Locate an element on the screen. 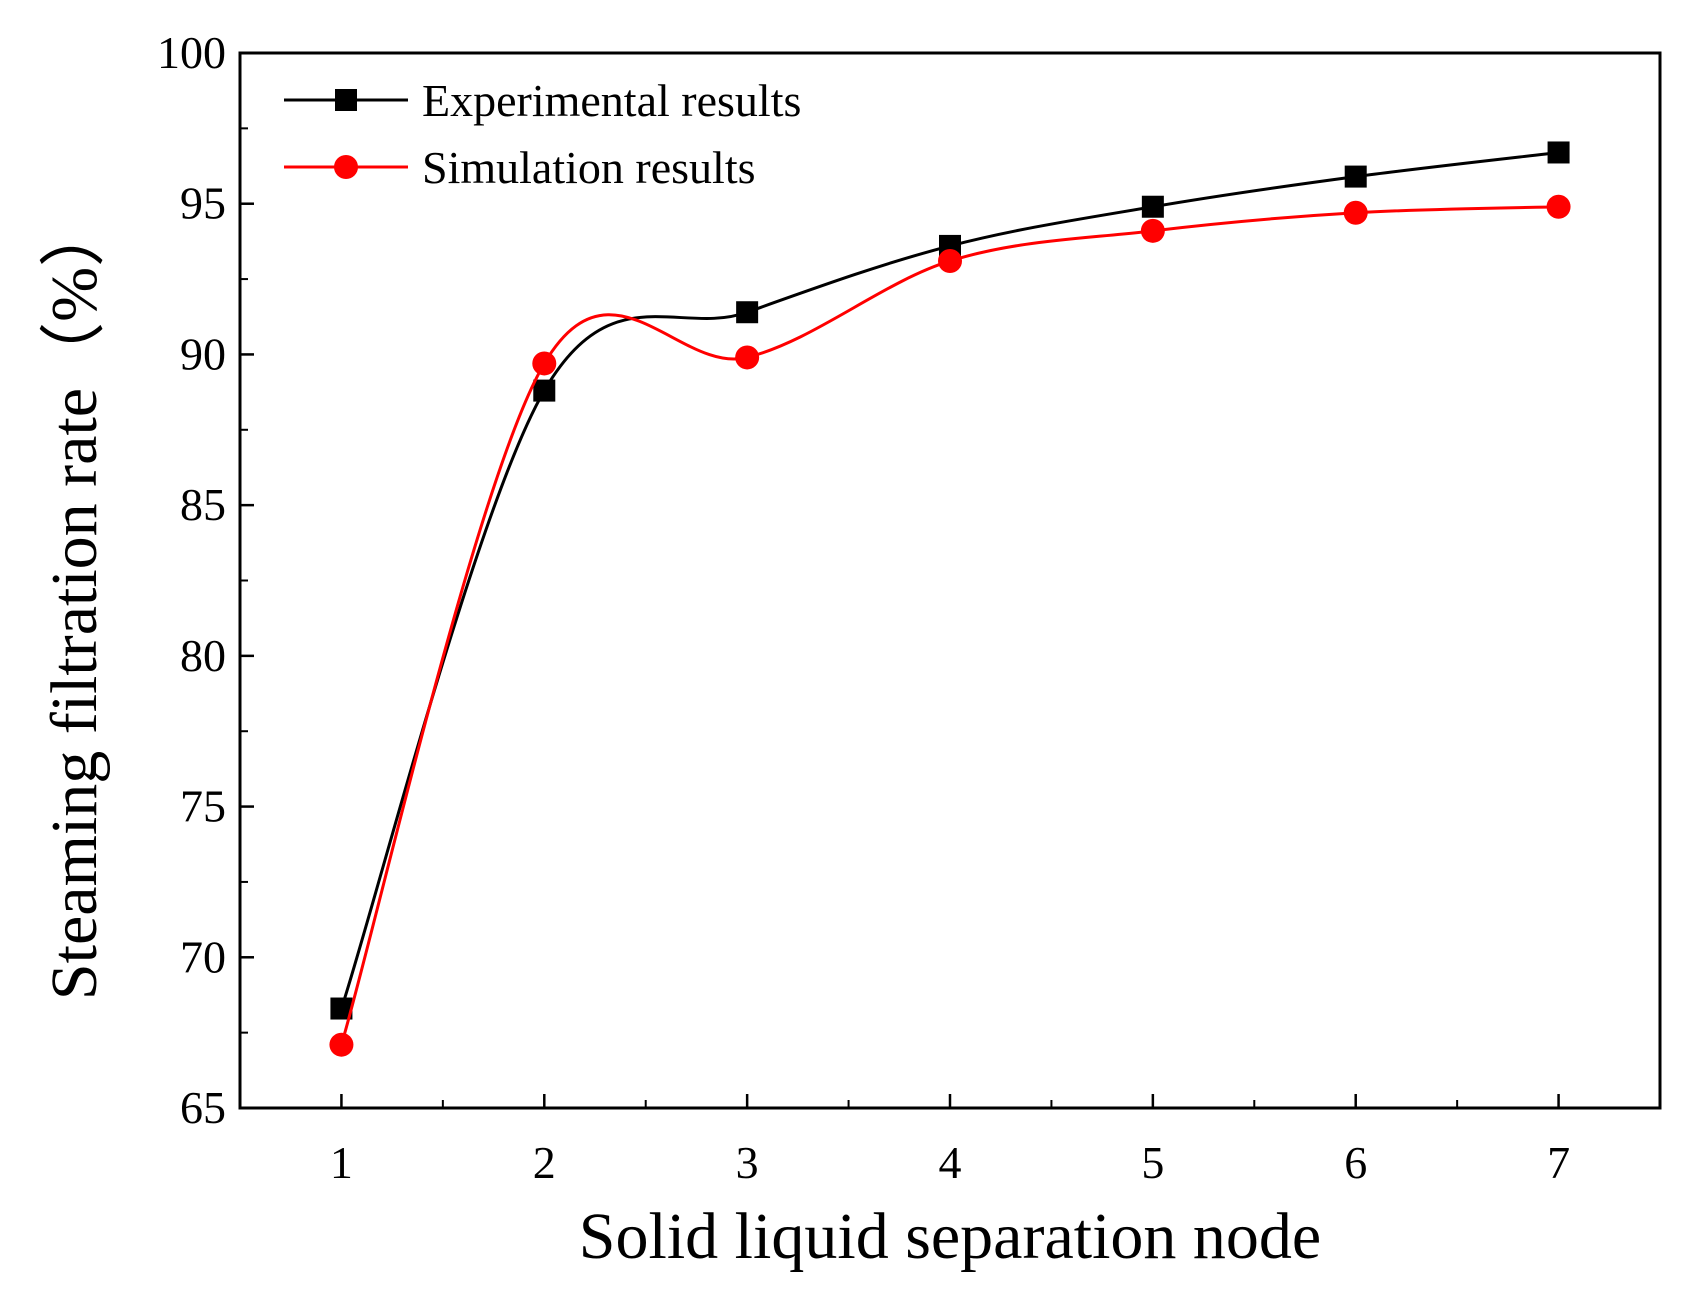 This screenshot has height=1300, width=1693. x-tick-label: 6 is located at coordinates (1355, 1162).